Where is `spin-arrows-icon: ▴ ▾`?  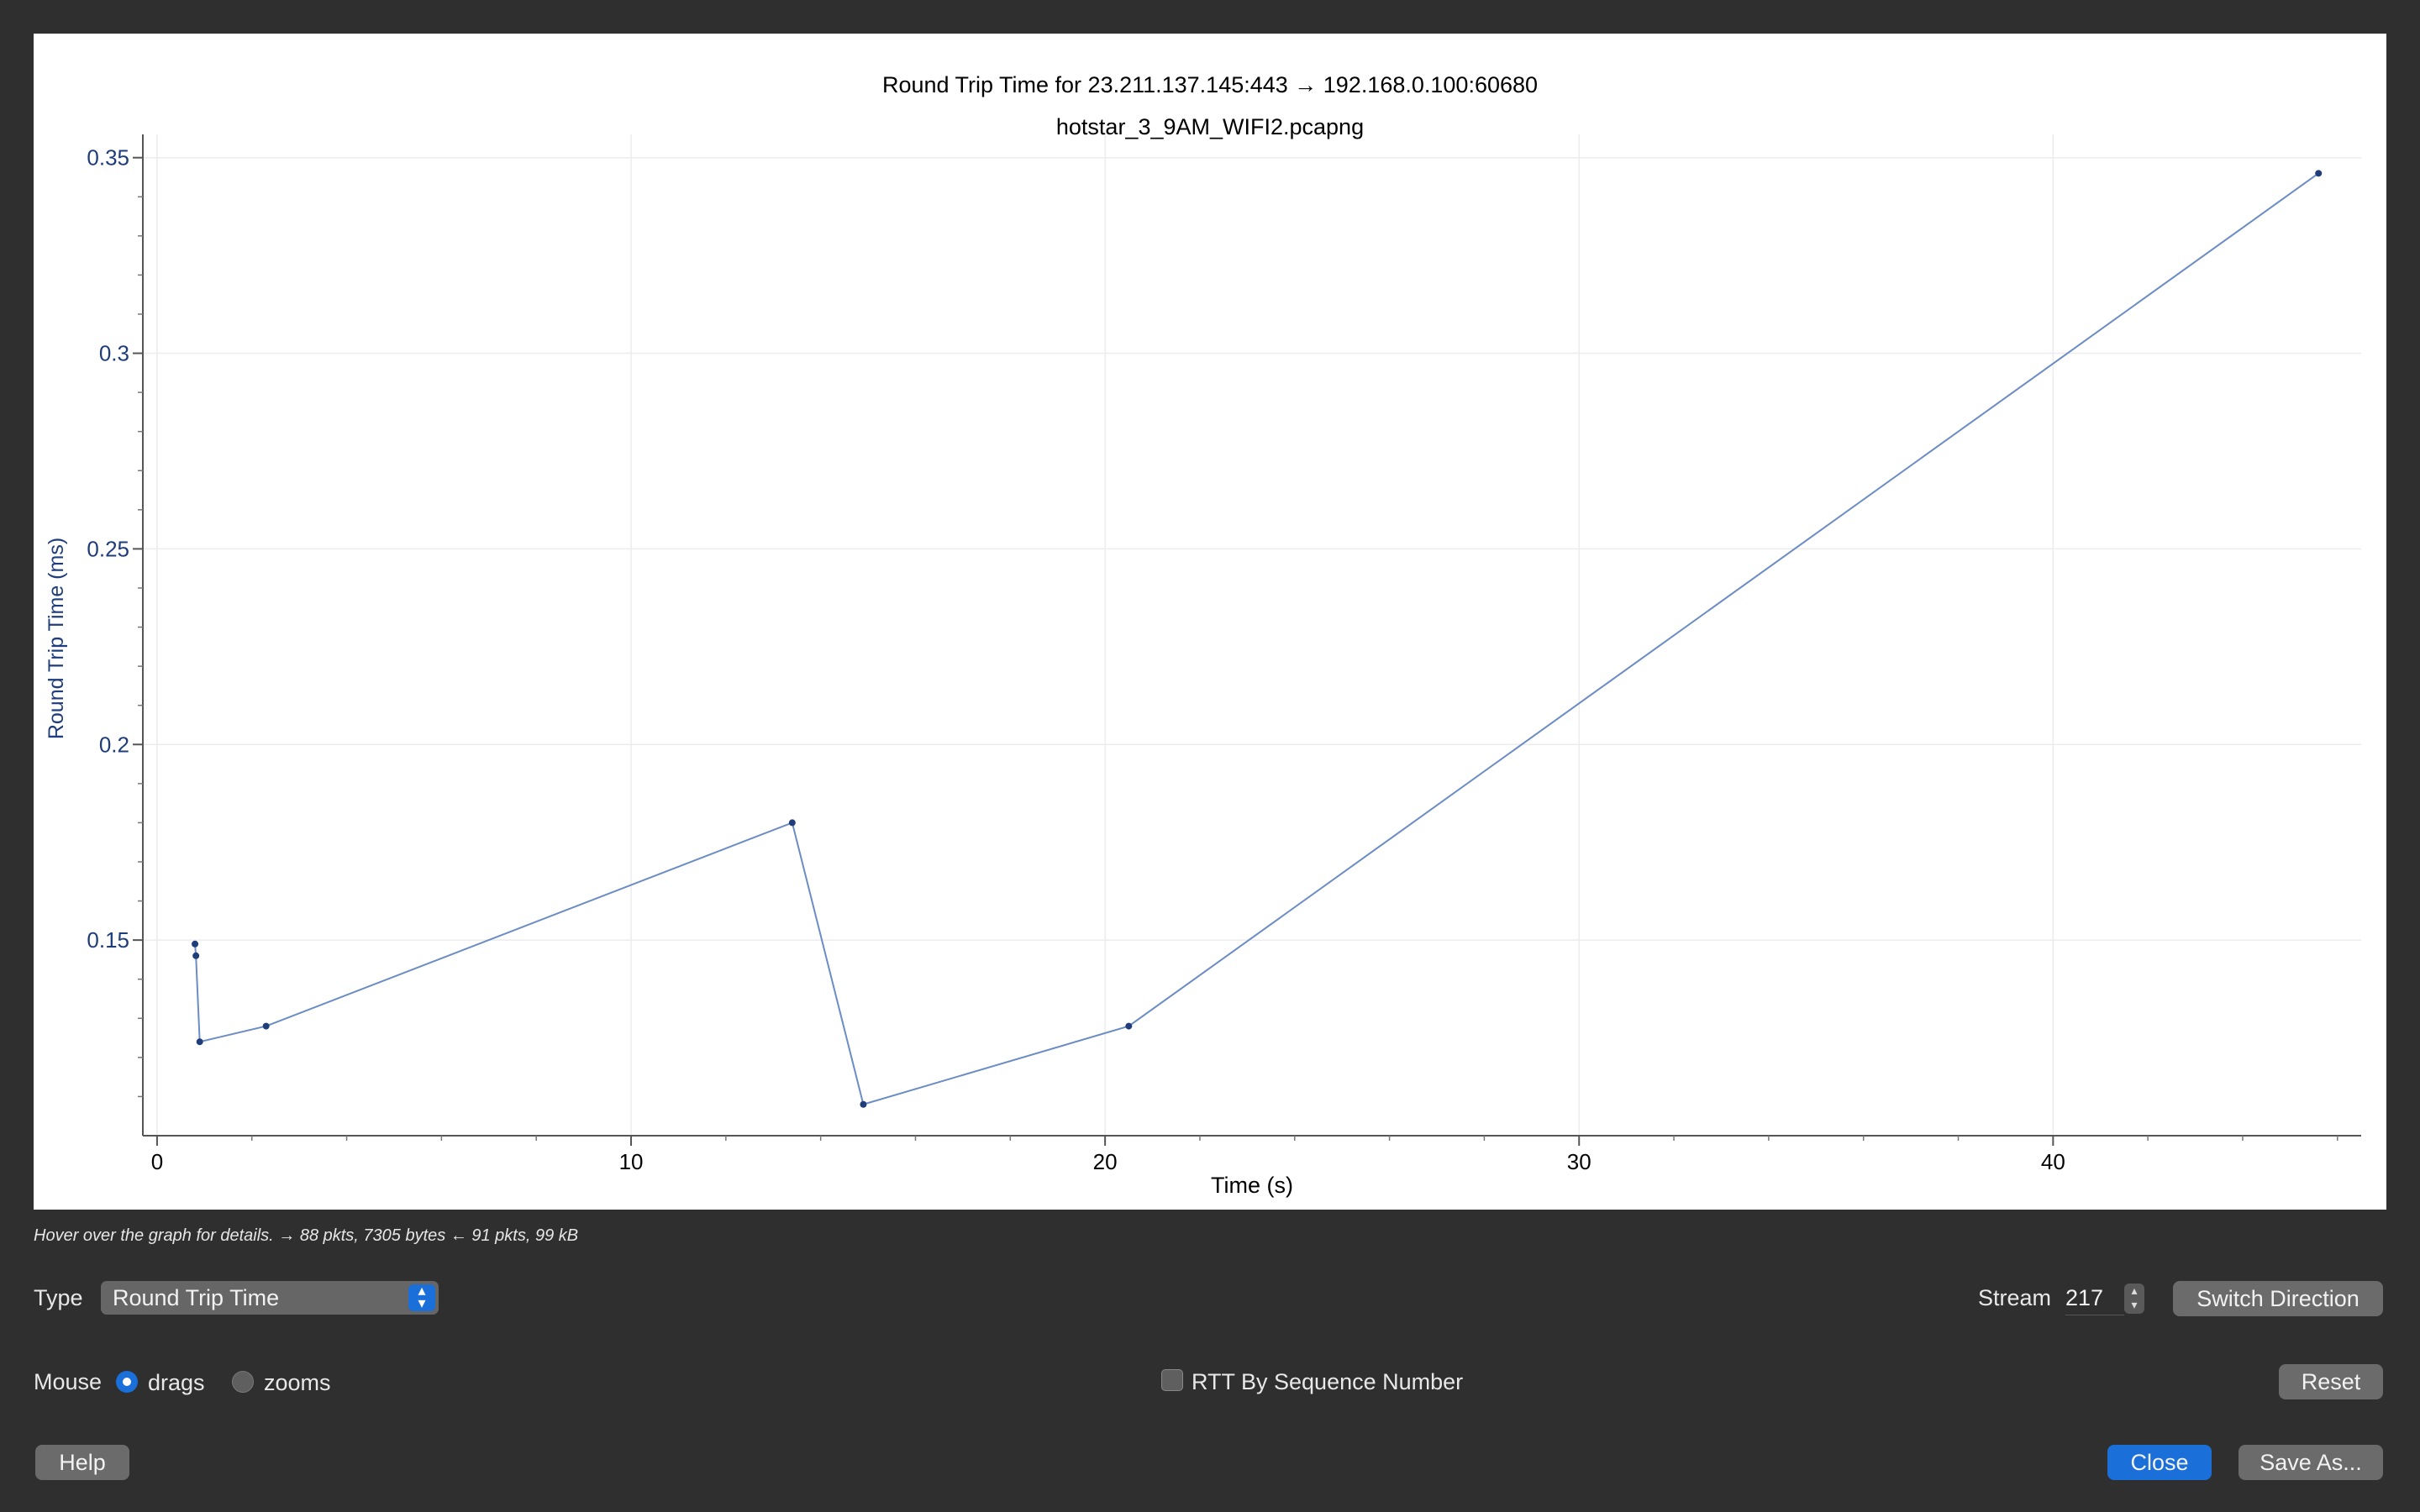
spin-arrows-icon: ▴ ▾ is located at coordinates (2134, 1299).